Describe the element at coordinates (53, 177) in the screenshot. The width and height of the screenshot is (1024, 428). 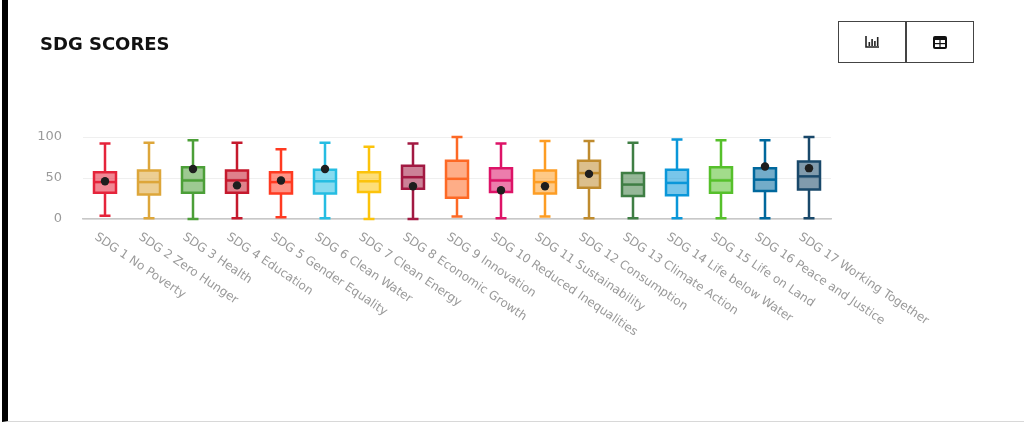
I see `y-tick-label: 50` at that location.